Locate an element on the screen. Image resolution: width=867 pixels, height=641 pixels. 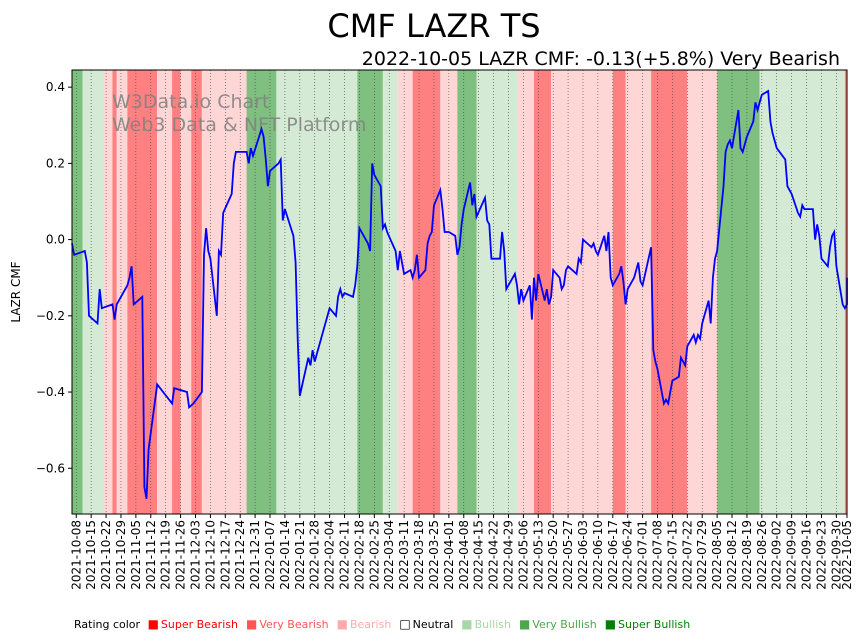
y-tick-label: −0.2 is located at coordinates (50, 316).